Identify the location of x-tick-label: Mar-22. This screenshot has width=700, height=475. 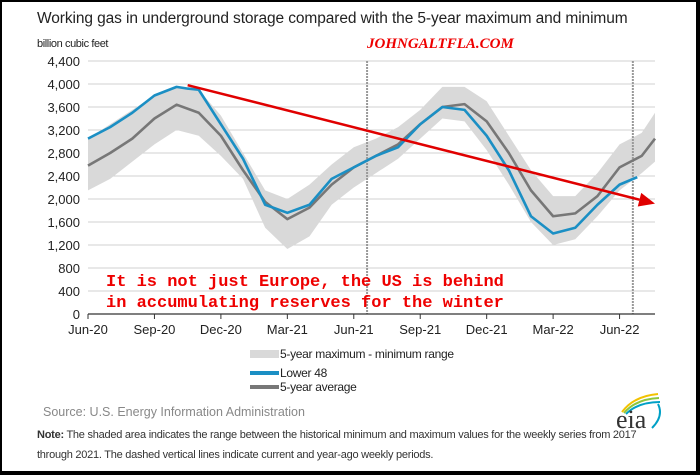
(553, 329).